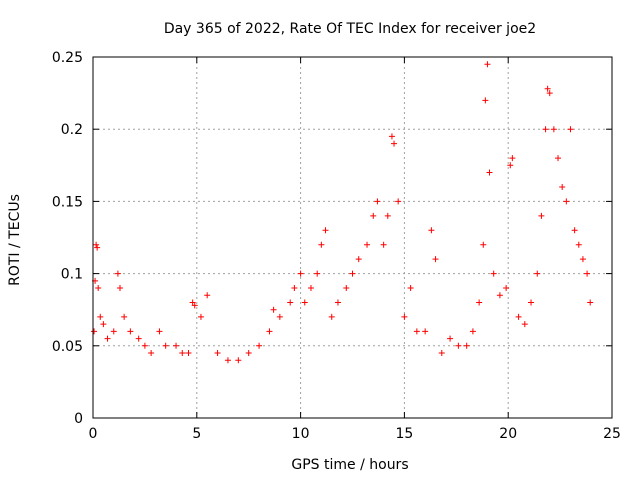 Image resolution: width=640 pixels, height=480 pixels. What do you see at coordinates (196, 434) in the screenshot?
I see `x-tick-label: 5` at bounding box center [196, 434].